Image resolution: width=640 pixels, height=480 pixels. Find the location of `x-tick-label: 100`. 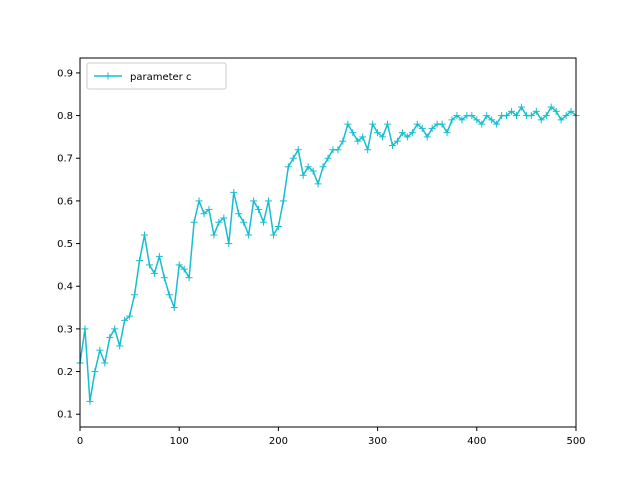

x-tick-label: 100 is located at coordinates (179, 441).